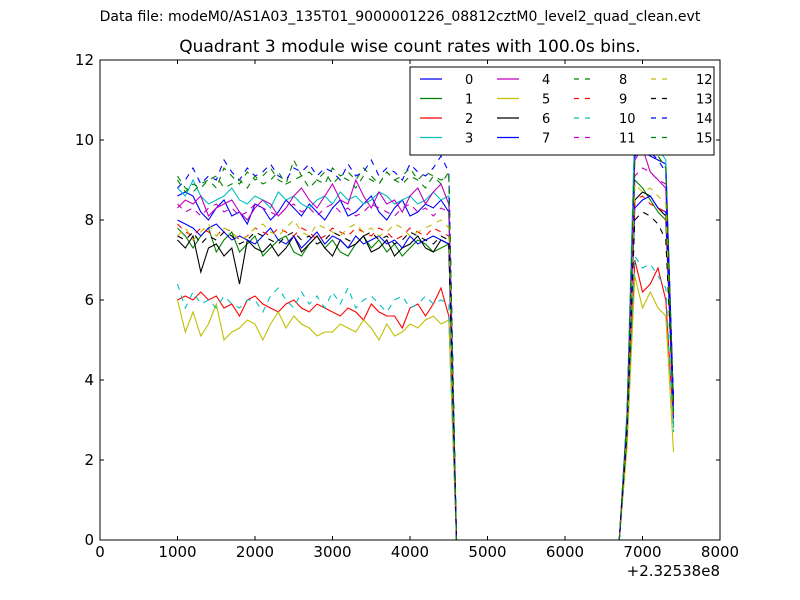 Image resolution: width=800 pixels, height=600 pixels. What do you see at coordinates (89, 540) in the screenshot?
I see `y-tick-label: 0` at bounding box center [89, 540].